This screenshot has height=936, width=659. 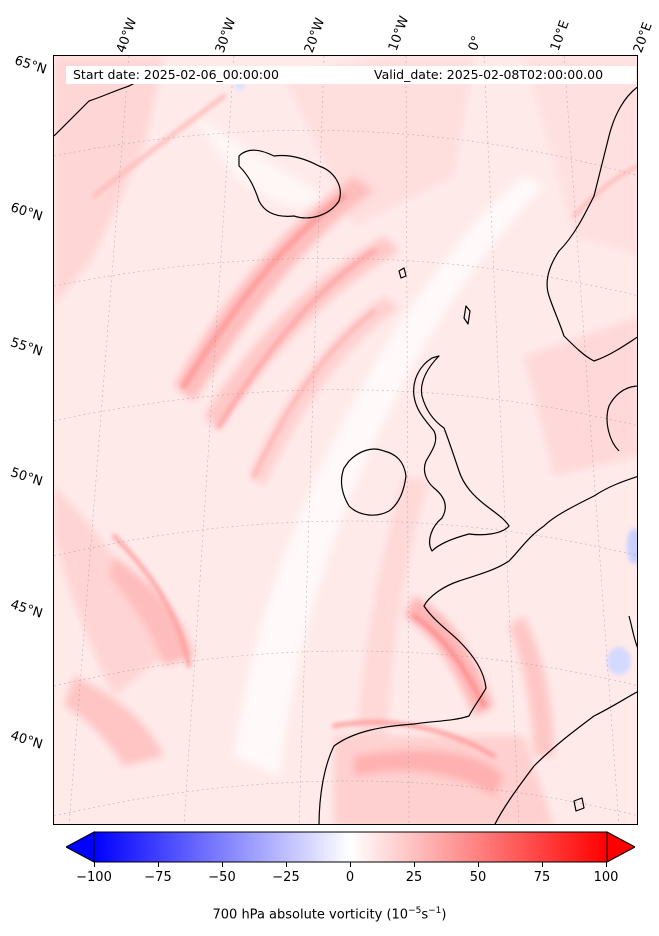 What do you see at coordinates (444, 915) in the screenshot?
I see `colorbar-label-end: )` at bounding box center [444, 915].